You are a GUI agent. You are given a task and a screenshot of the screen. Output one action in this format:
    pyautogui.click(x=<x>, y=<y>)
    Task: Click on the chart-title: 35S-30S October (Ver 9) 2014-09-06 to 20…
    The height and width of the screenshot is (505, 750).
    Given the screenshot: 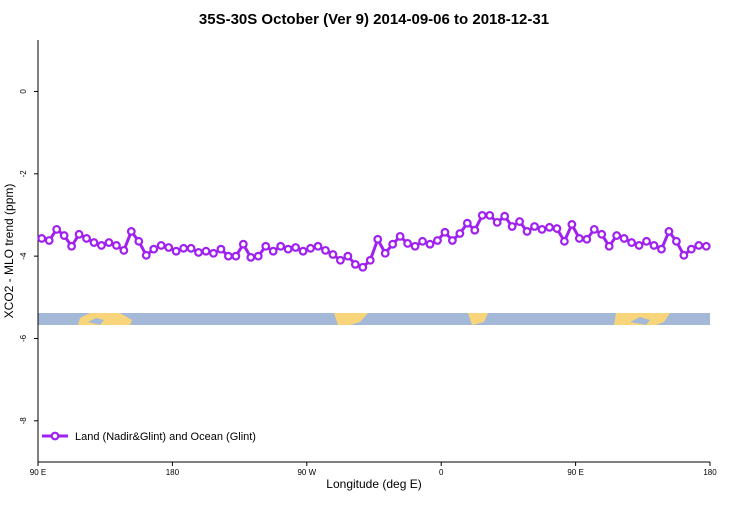 What is the action you would take?
    pyautogui.click(x=374, y=19)
    